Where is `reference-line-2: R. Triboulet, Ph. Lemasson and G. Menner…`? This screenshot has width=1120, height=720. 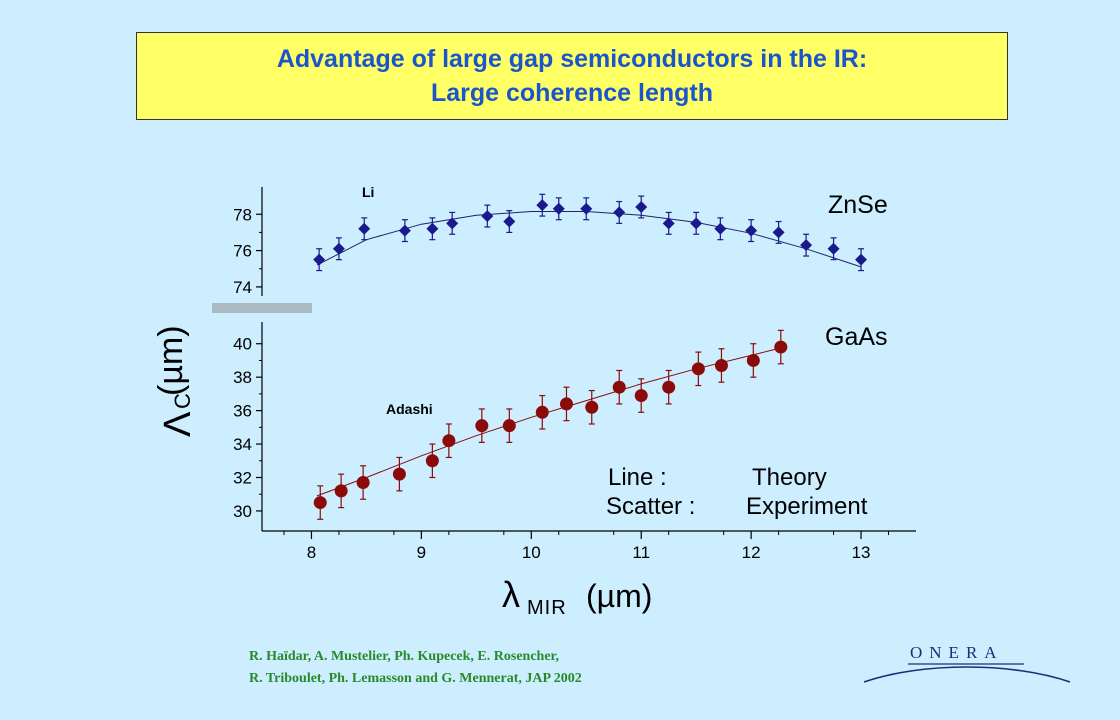
reference-line-2: R. Triboulet, Ph. Lemasson and G. Menner… is located at coordinates (415, 678).